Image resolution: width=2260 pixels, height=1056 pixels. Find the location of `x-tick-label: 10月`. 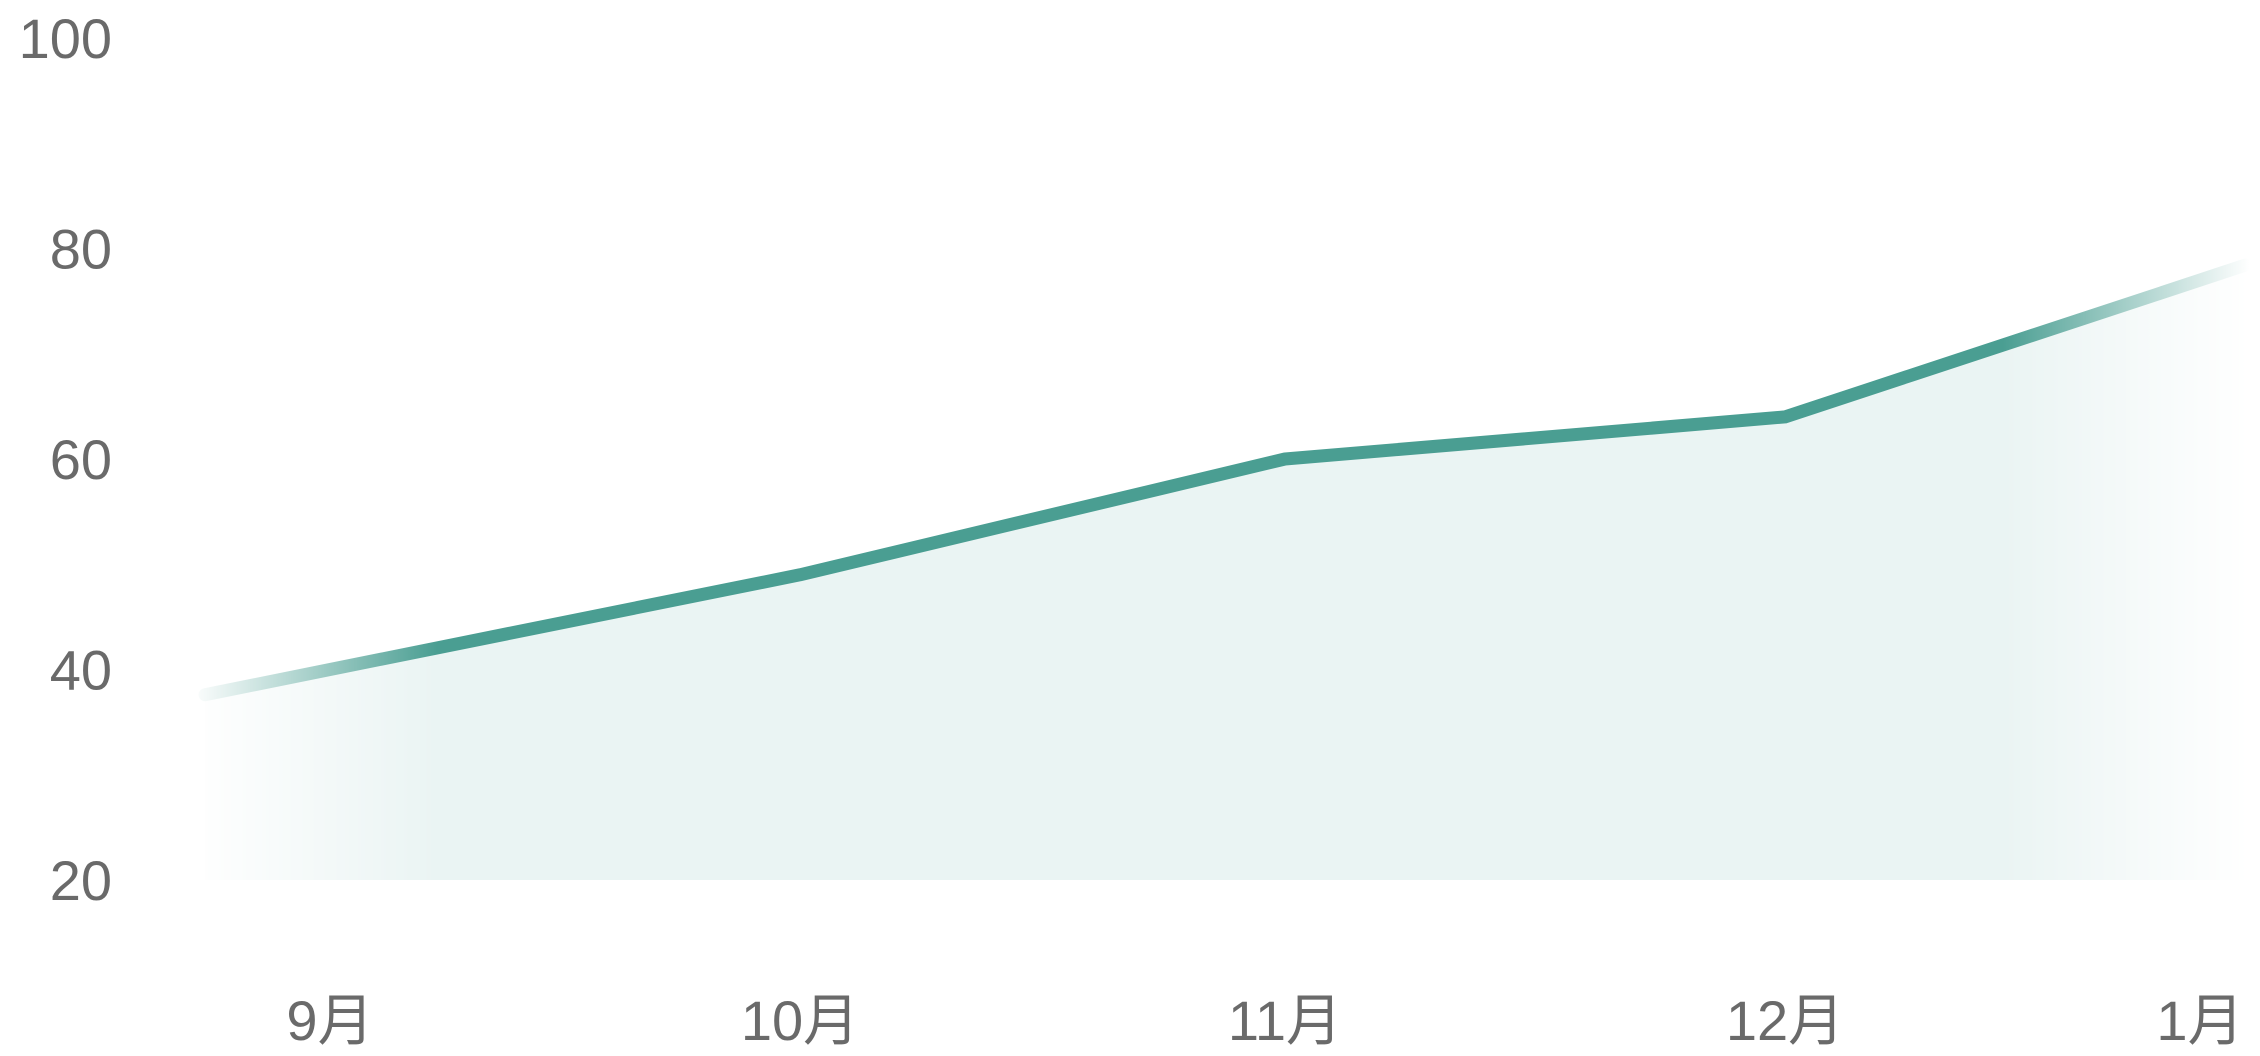

x-tick-label: 10月 is located at coordinates (800, 1020).